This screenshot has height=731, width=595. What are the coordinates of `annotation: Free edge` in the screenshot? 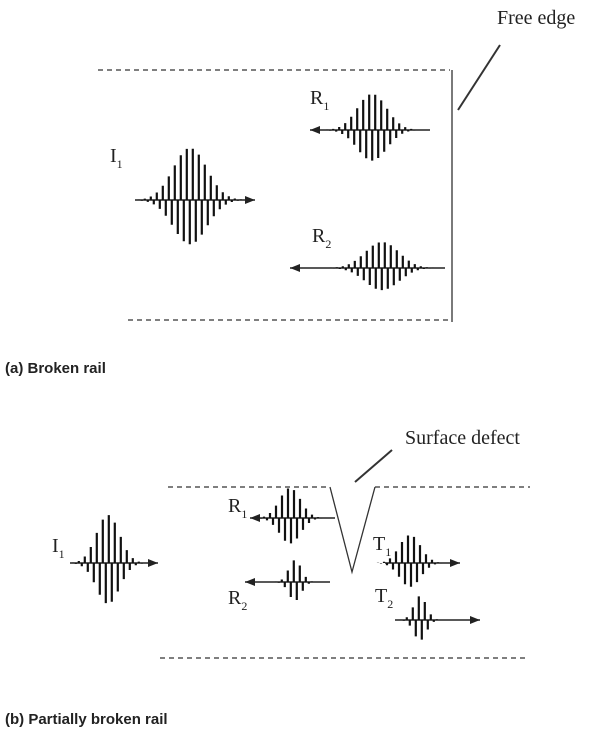 It's located at (536, 18).